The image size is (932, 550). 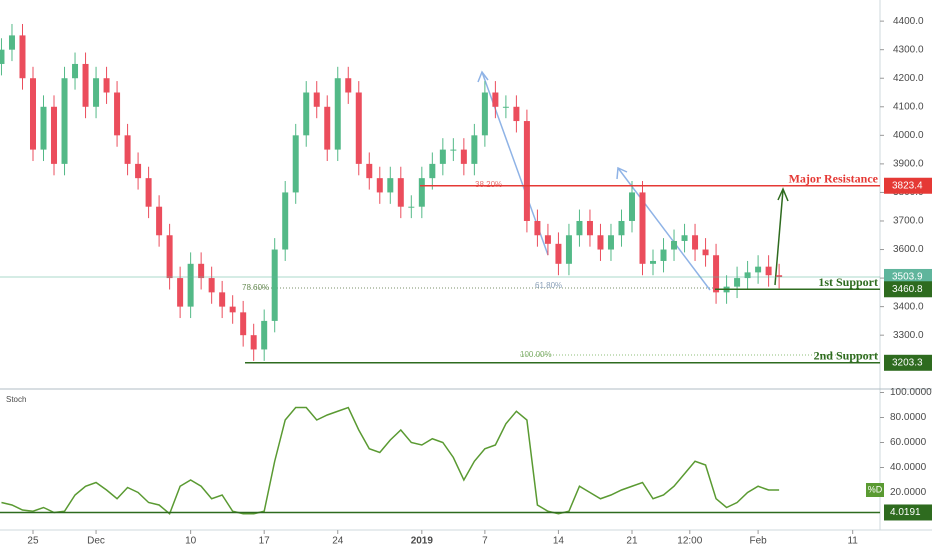 I want to click on arrow-head, so click(x=783, y=194).